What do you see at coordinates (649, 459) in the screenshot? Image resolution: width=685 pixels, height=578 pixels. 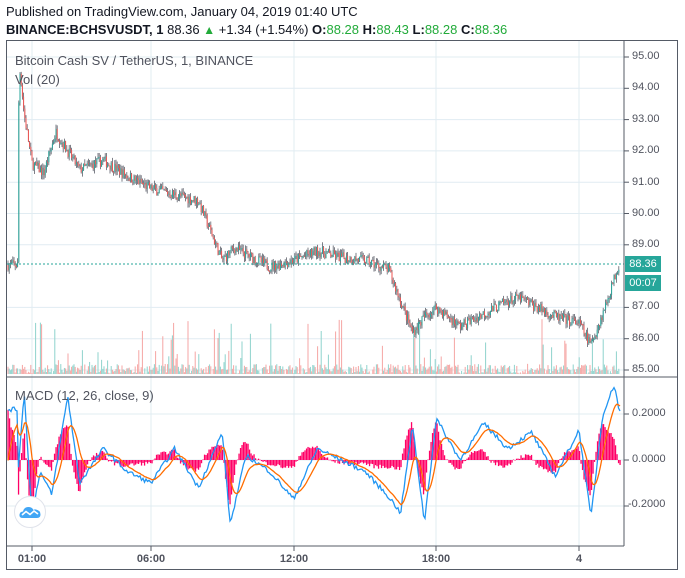 I see `macd-tick: 0.0000` at bounding box center [649, 459].